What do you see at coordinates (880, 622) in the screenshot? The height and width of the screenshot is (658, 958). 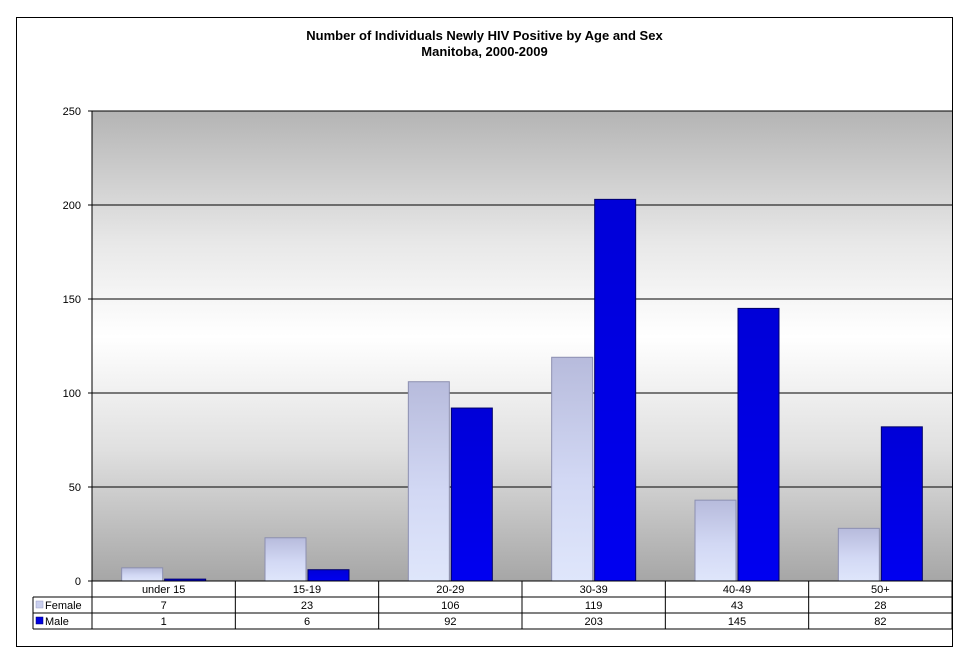 I see `data-value: 82` at bounding box center [880, 622].